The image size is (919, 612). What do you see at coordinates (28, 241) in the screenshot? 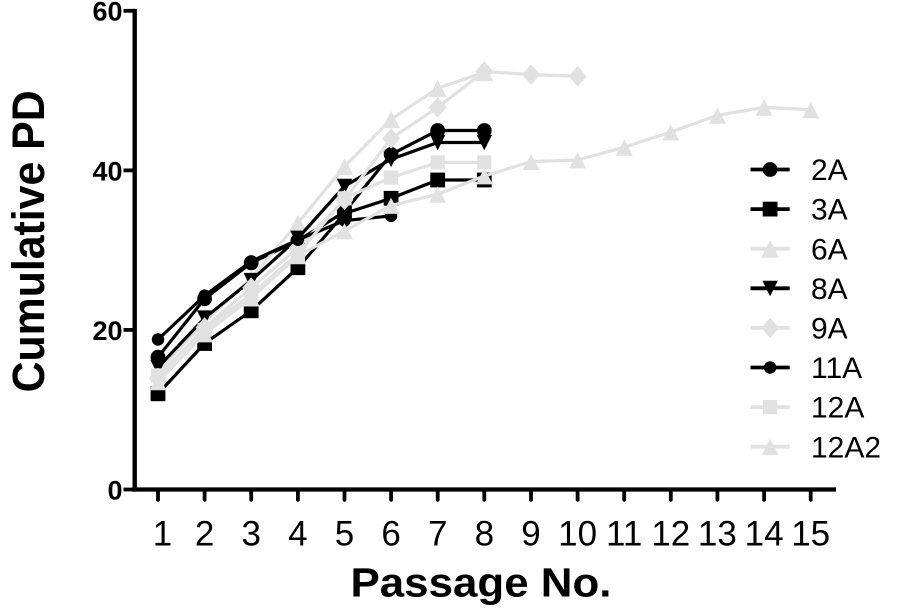
I see `svg-text: Cumulative PD` at bounding box center [28, 241].